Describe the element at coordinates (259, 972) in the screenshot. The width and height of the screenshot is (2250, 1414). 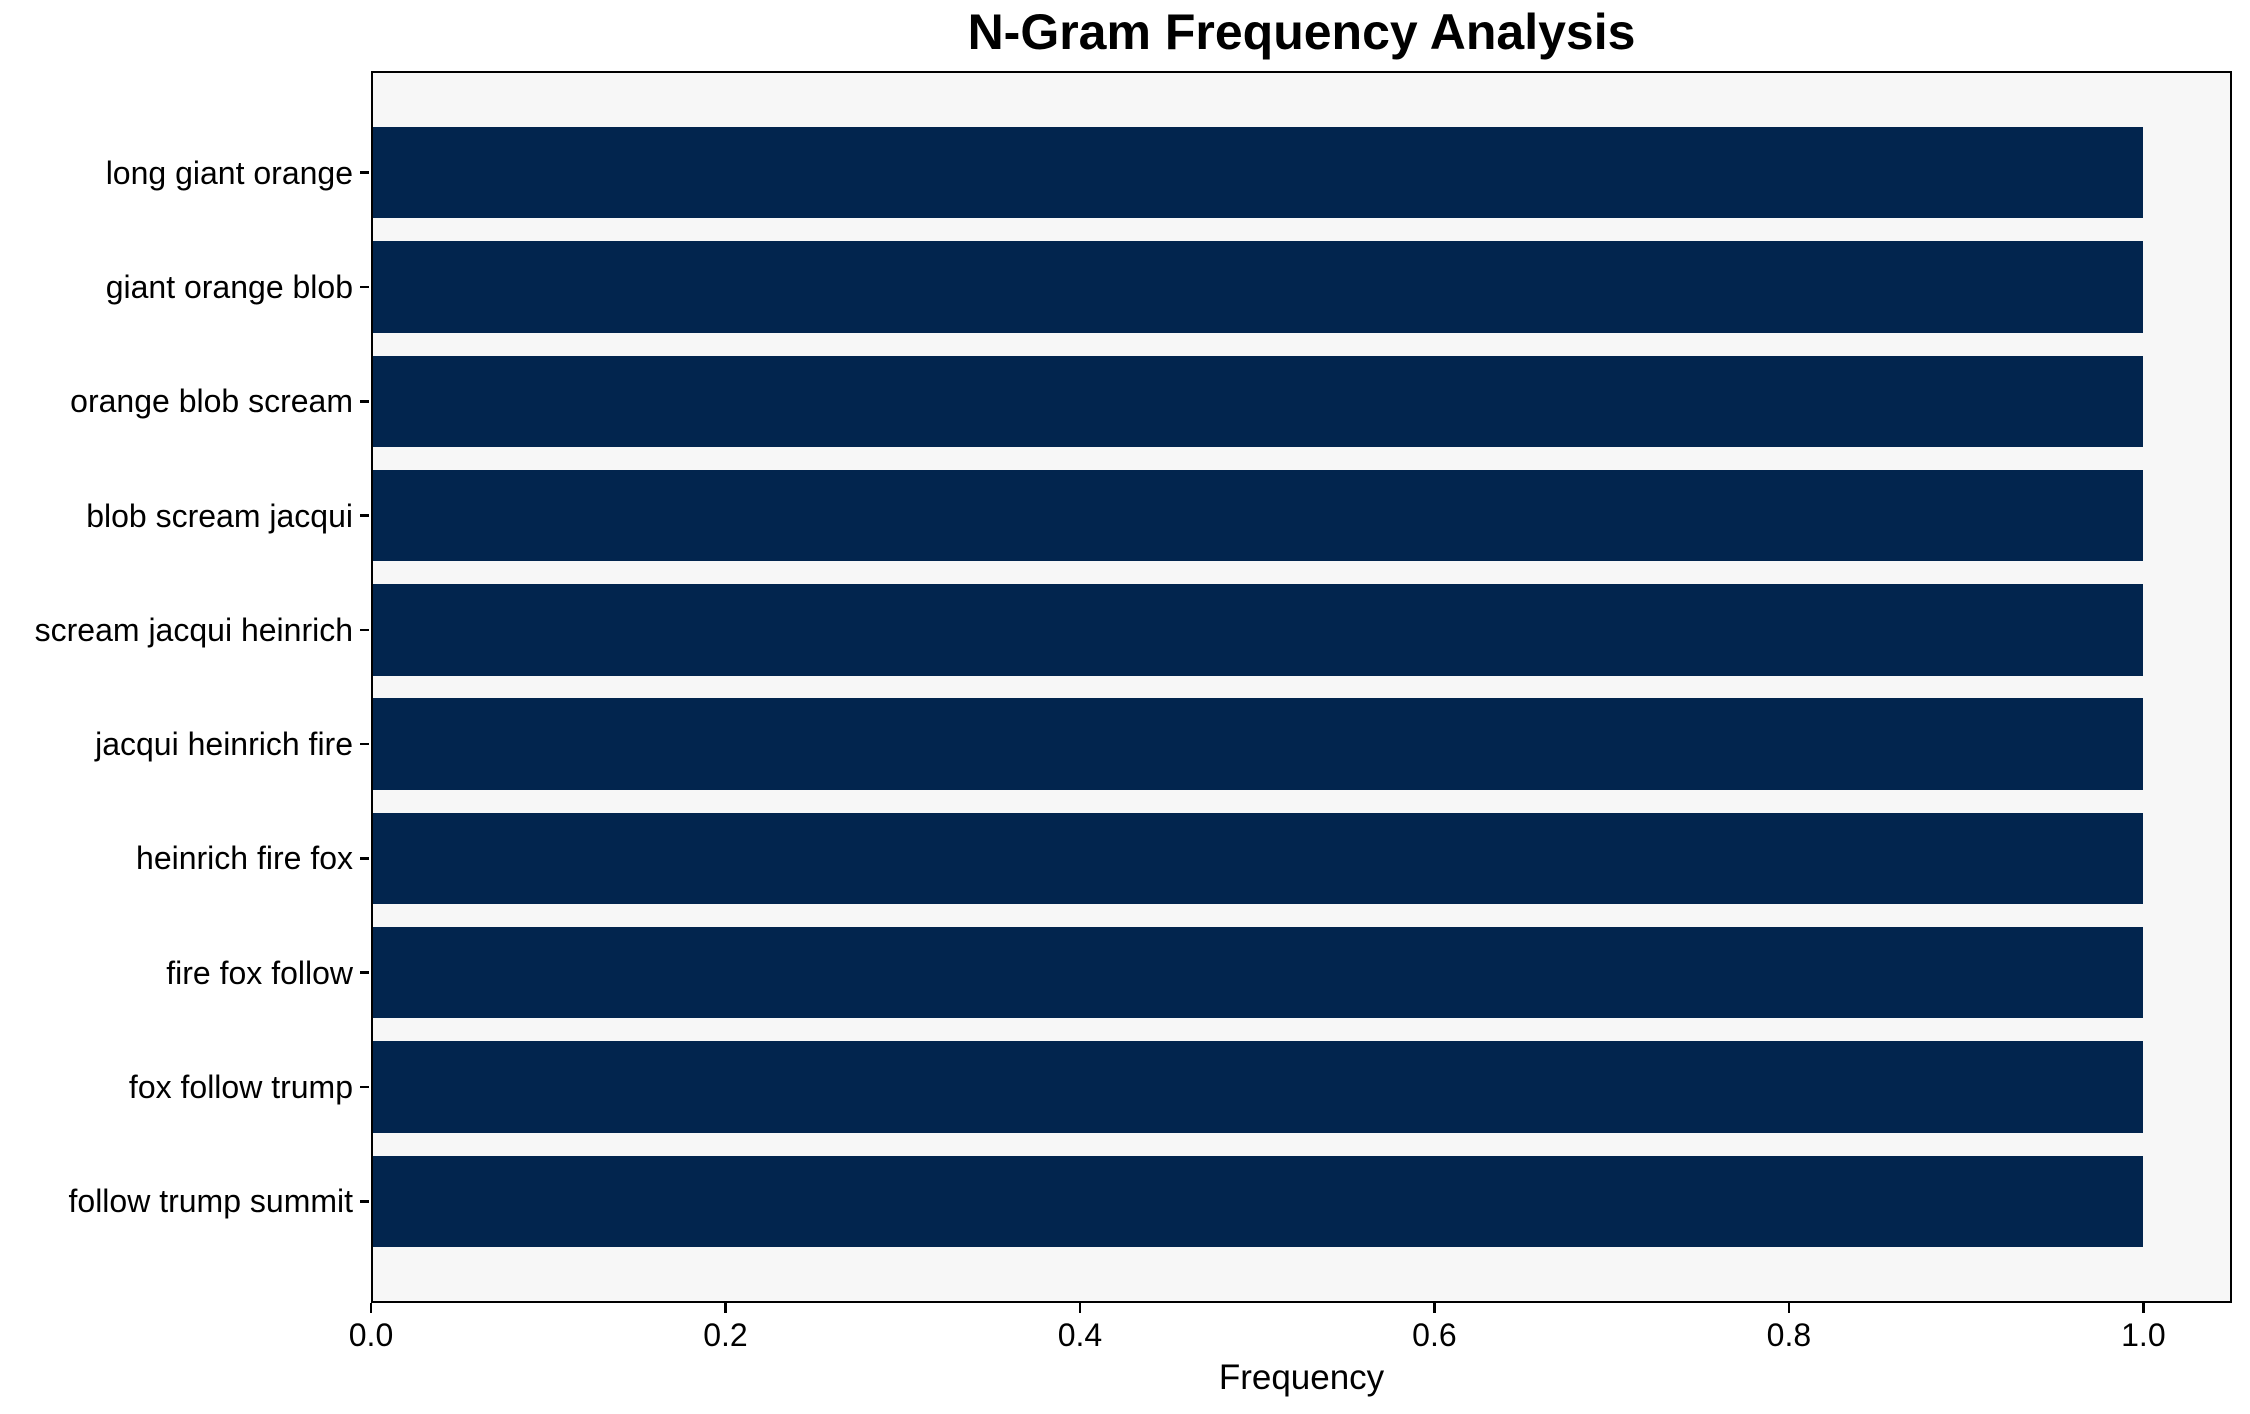
I see `y-tick-label: fire fox follow` at that location.